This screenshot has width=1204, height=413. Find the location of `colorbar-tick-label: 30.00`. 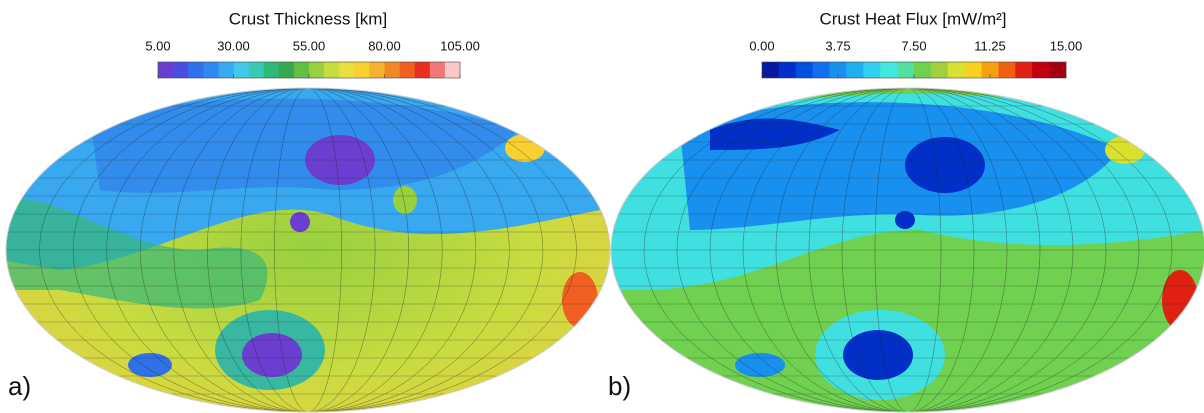

colorbar-tick-label: 30.00 is located at coordinates (233, 45).